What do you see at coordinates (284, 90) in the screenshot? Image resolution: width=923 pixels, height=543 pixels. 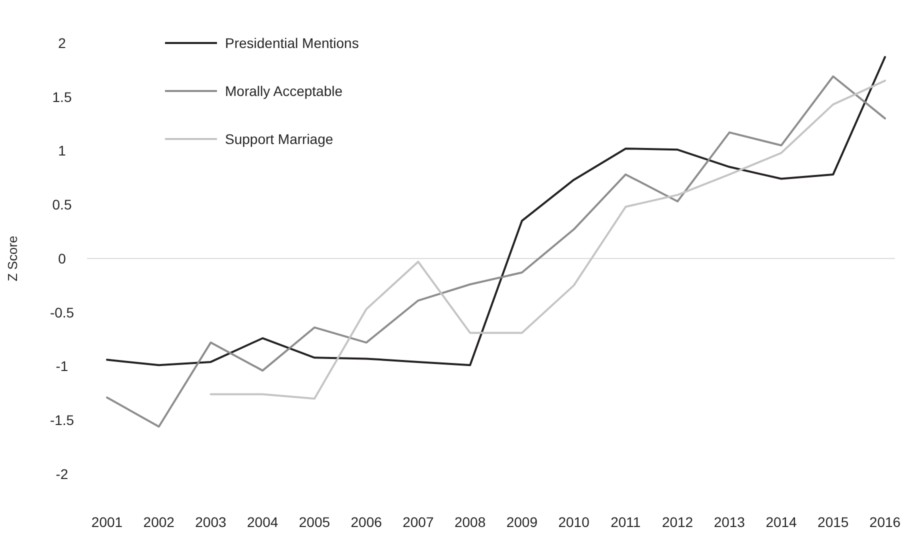 I see `legend-label: Morally Acceptable` at bounding box center [284, 90].